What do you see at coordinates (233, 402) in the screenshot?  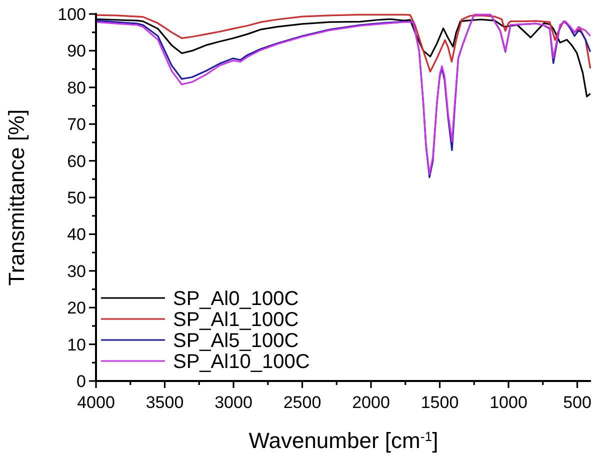 I see `x-tick-label: 3000` at bounding box center [233, 402].